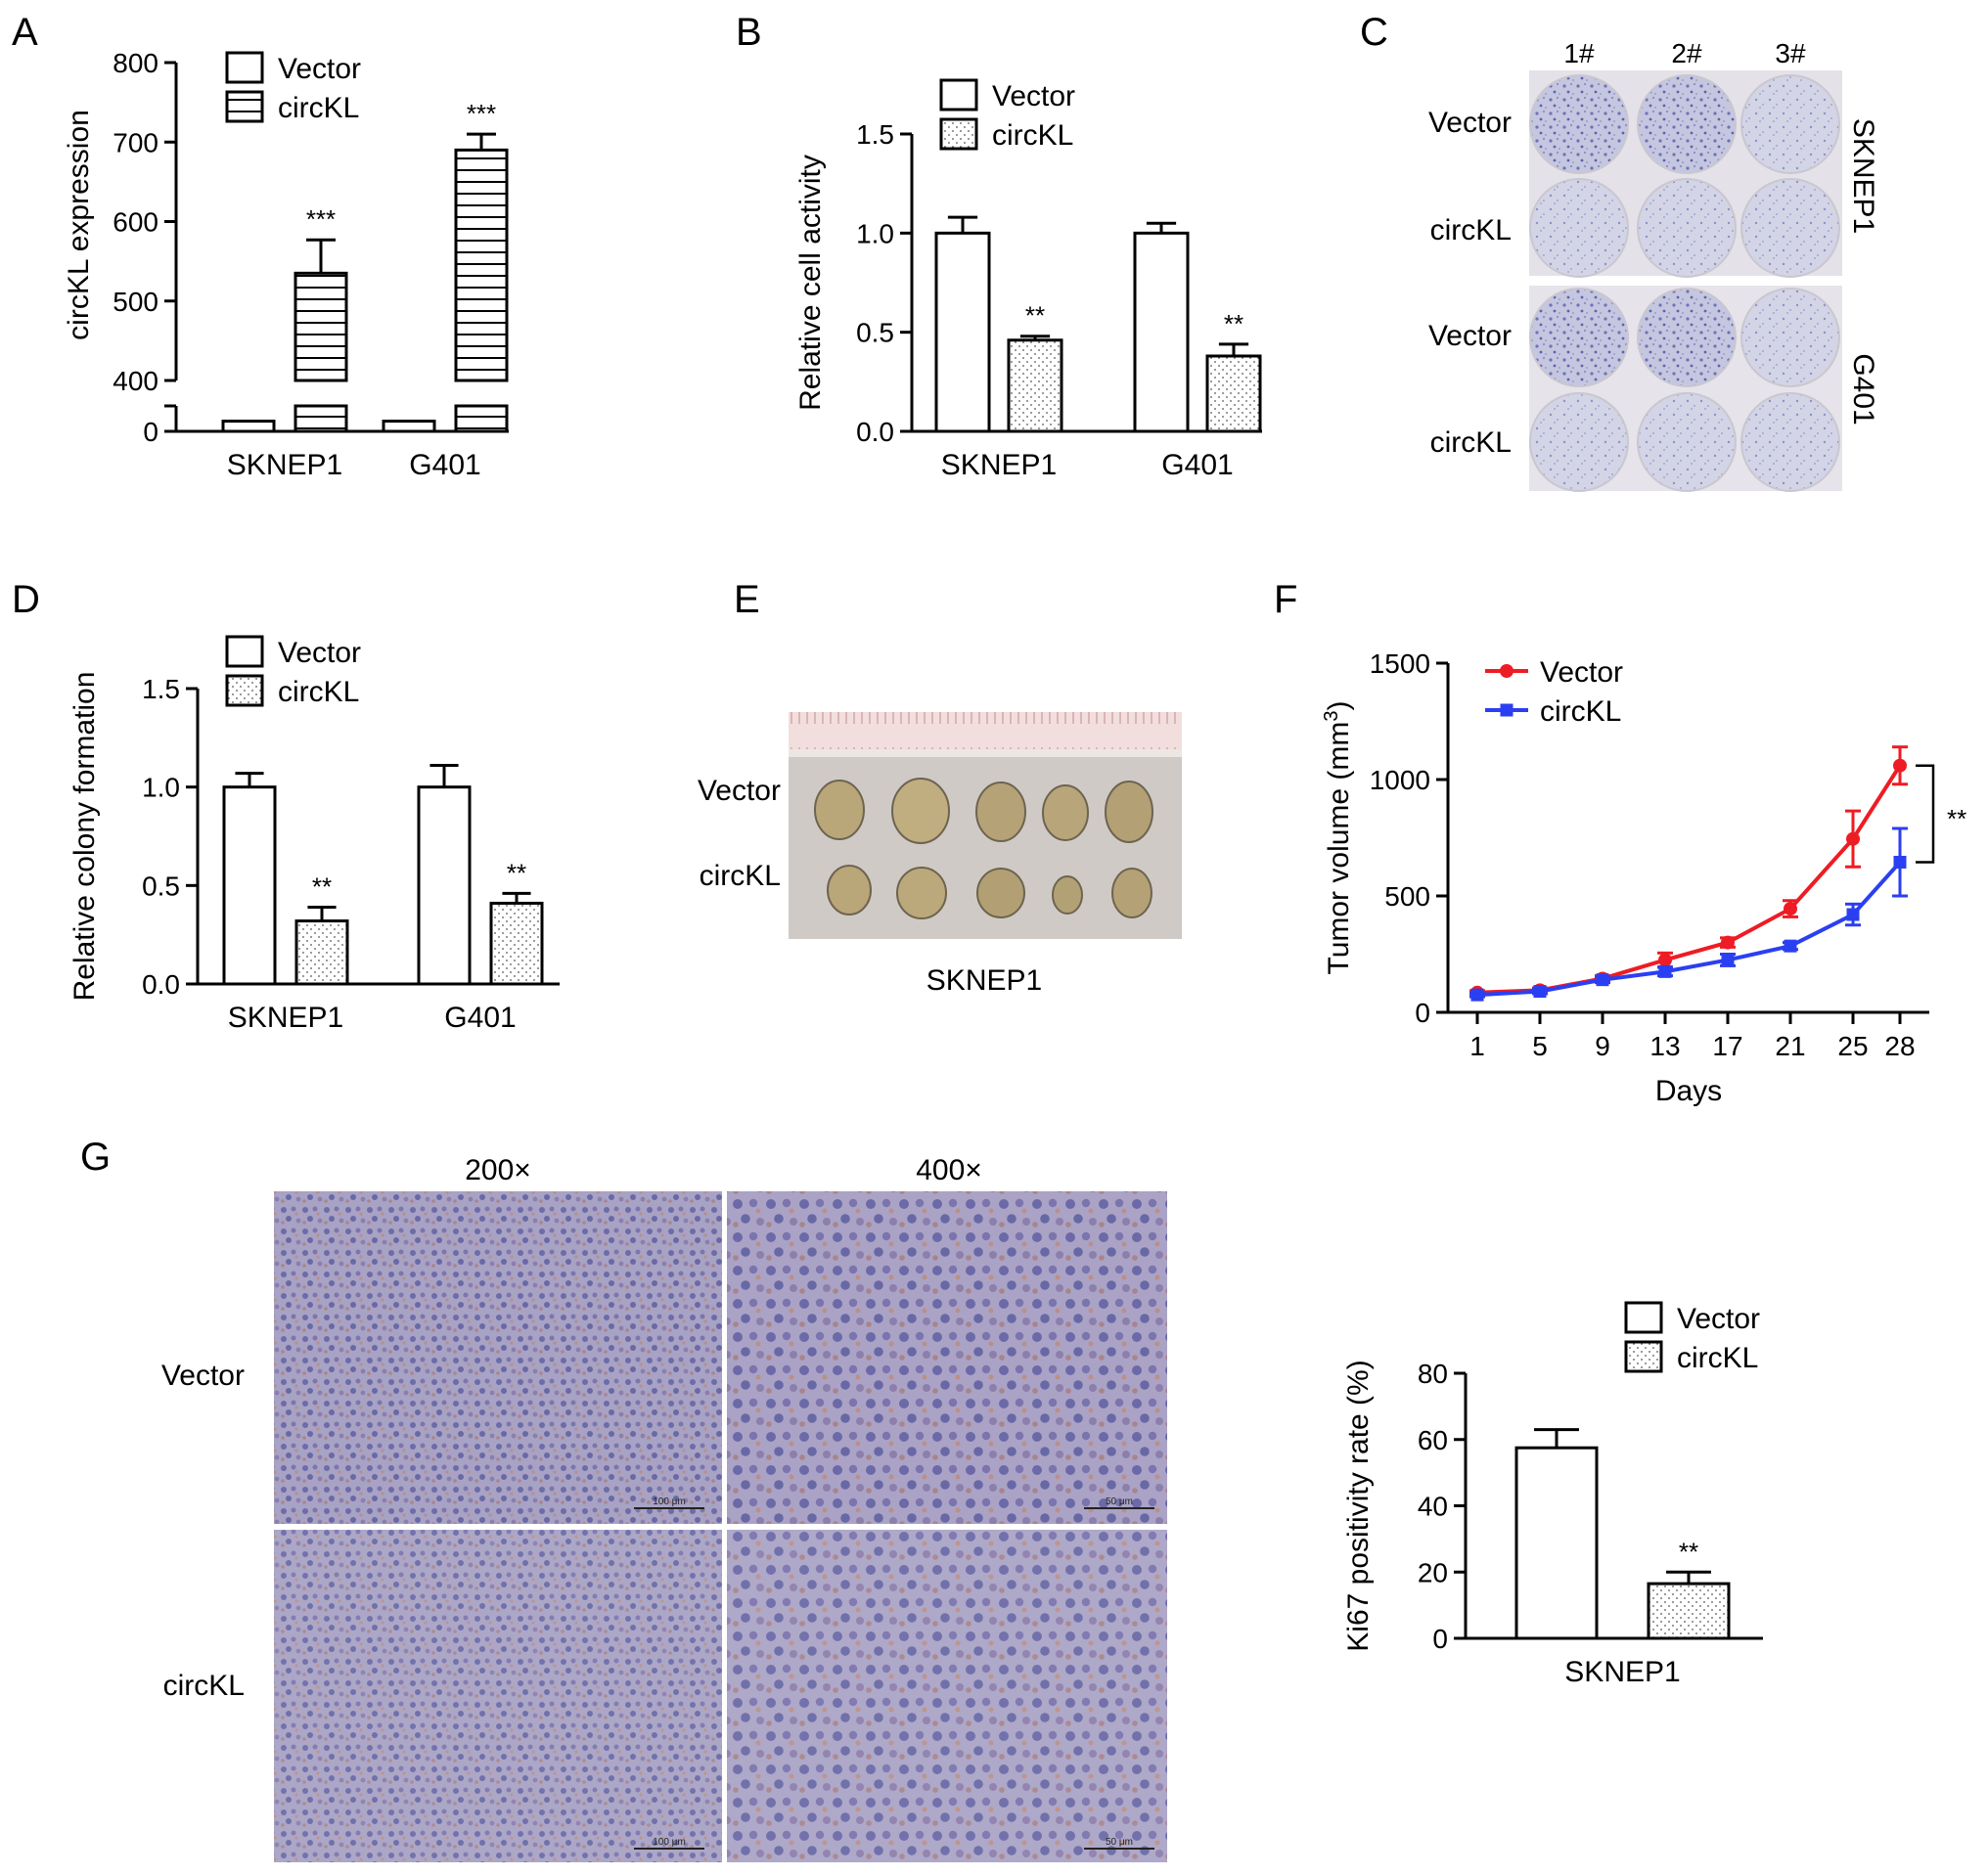 This screenshot has width=1988, height=1876. What do you see at coordinates (947, 1696) in the screenshot?
I see `ihc-image-circkl-400x` at bounding box center [947, 1696].